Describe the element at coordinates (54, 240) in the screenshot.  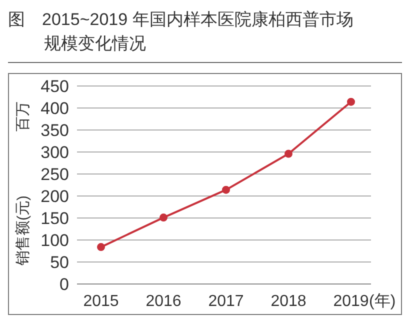
I see `y-tick-label: 100` at that location.